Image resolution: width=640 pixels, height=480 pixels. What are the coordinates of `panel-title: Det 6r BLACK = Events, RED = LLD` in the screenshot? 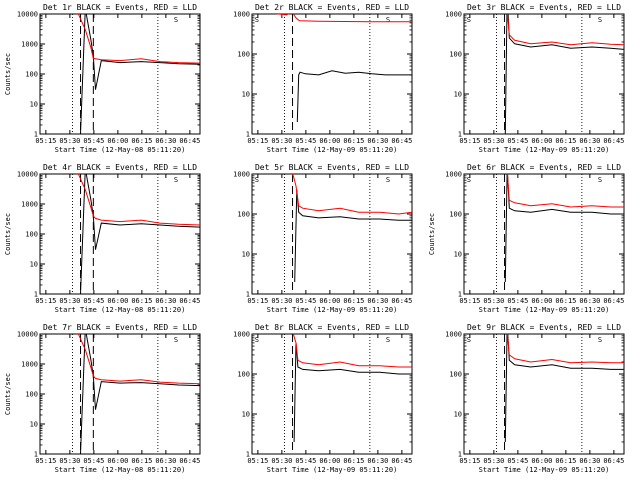 It's located at (544, 167).